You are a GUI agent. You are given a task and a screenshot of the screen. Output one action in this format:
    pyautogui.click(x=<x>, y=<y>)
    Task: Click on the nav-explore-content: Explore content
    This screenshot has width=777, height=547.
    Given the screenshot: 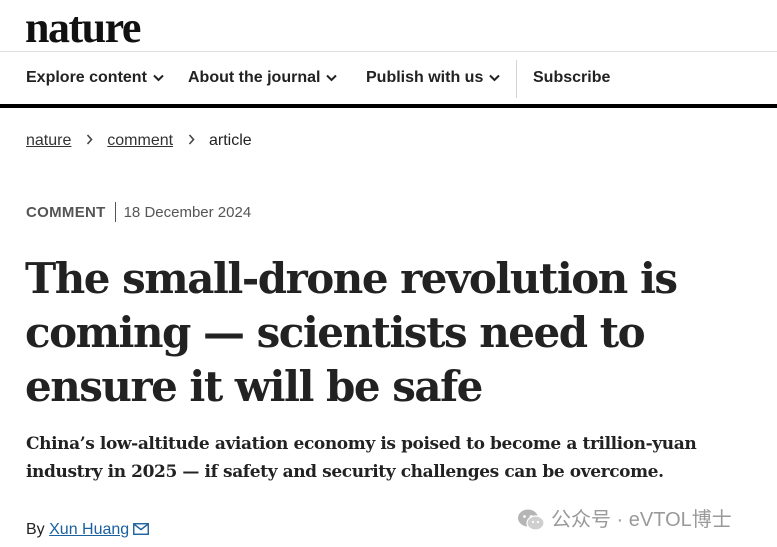 What is the action you would take?
    pyautogui.click(x=95, y=78)
    